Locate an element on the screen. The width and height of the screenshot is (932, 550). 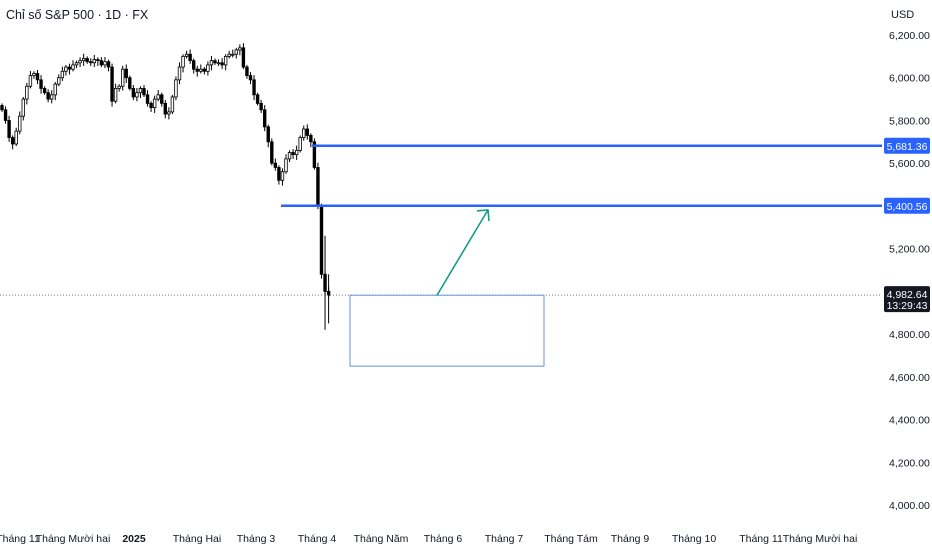
y-tick-label: 5,200.00 is located at coordinates (909, 250).